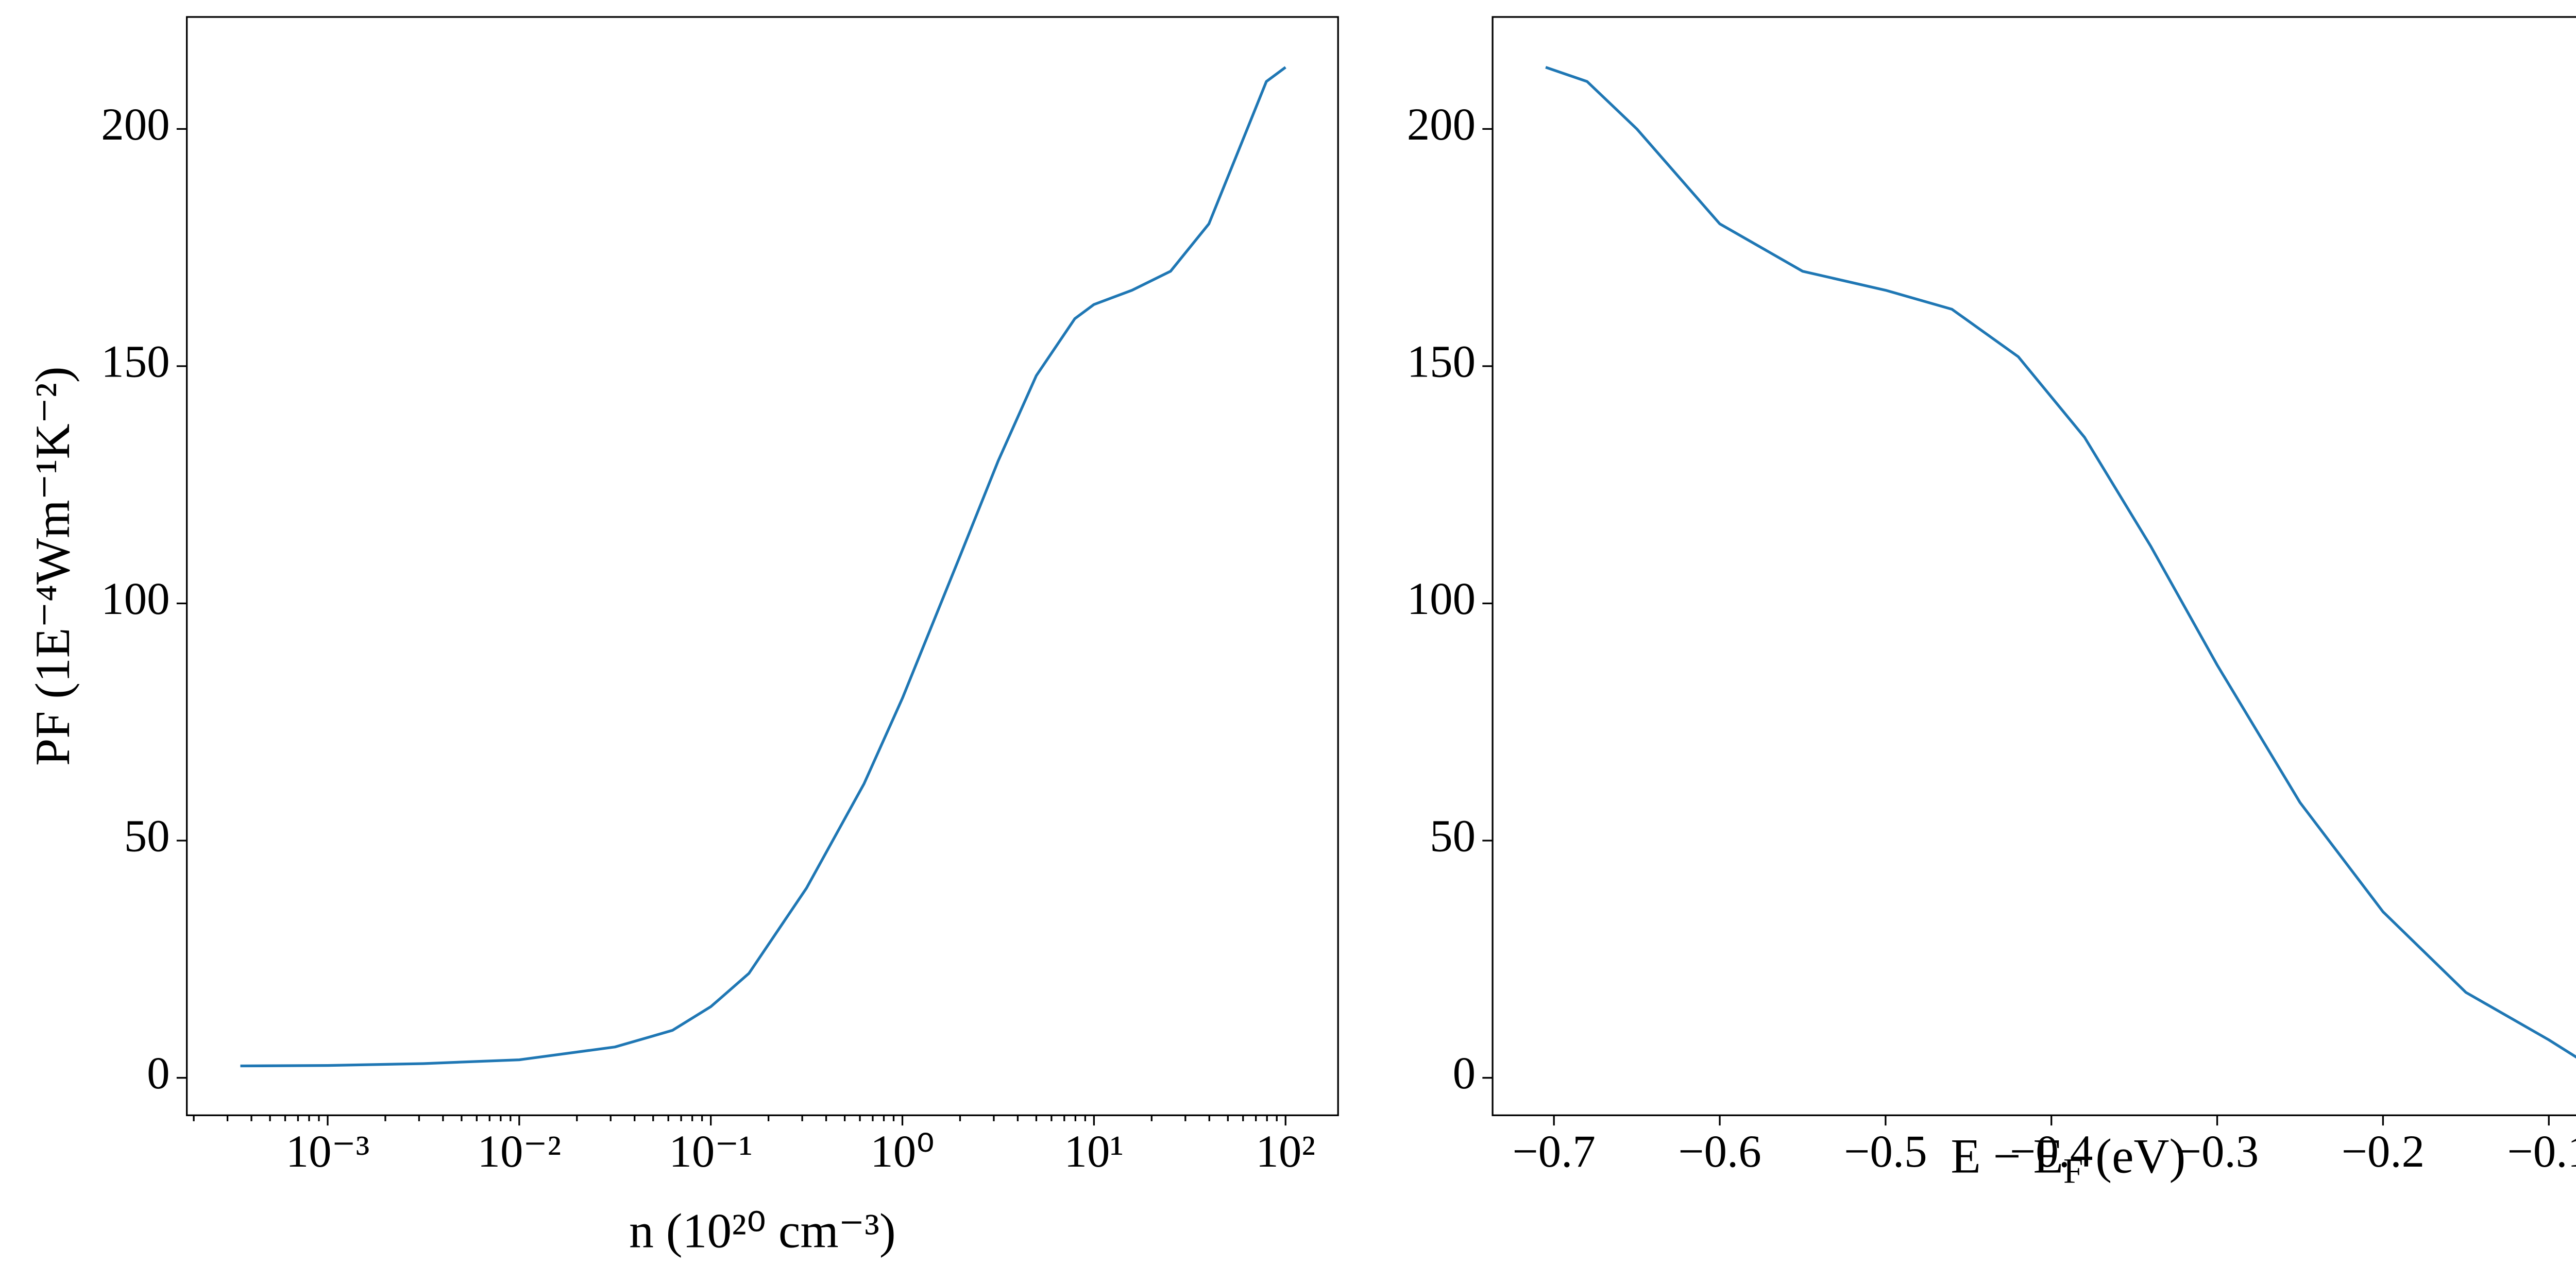 This screenshot has width=2576, height=1282. I want to click on x-tick-label: 10¹, so click(1094, 1151).